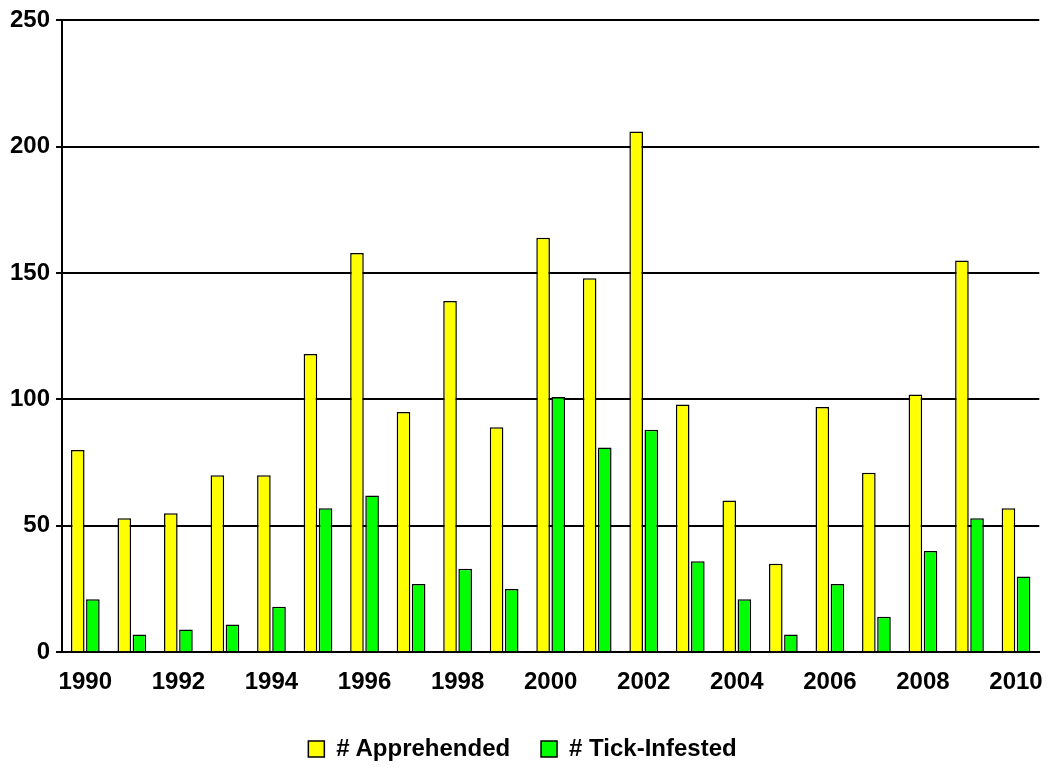  I want to click on legend-label: # Tick-Infested, so click(653, 747).